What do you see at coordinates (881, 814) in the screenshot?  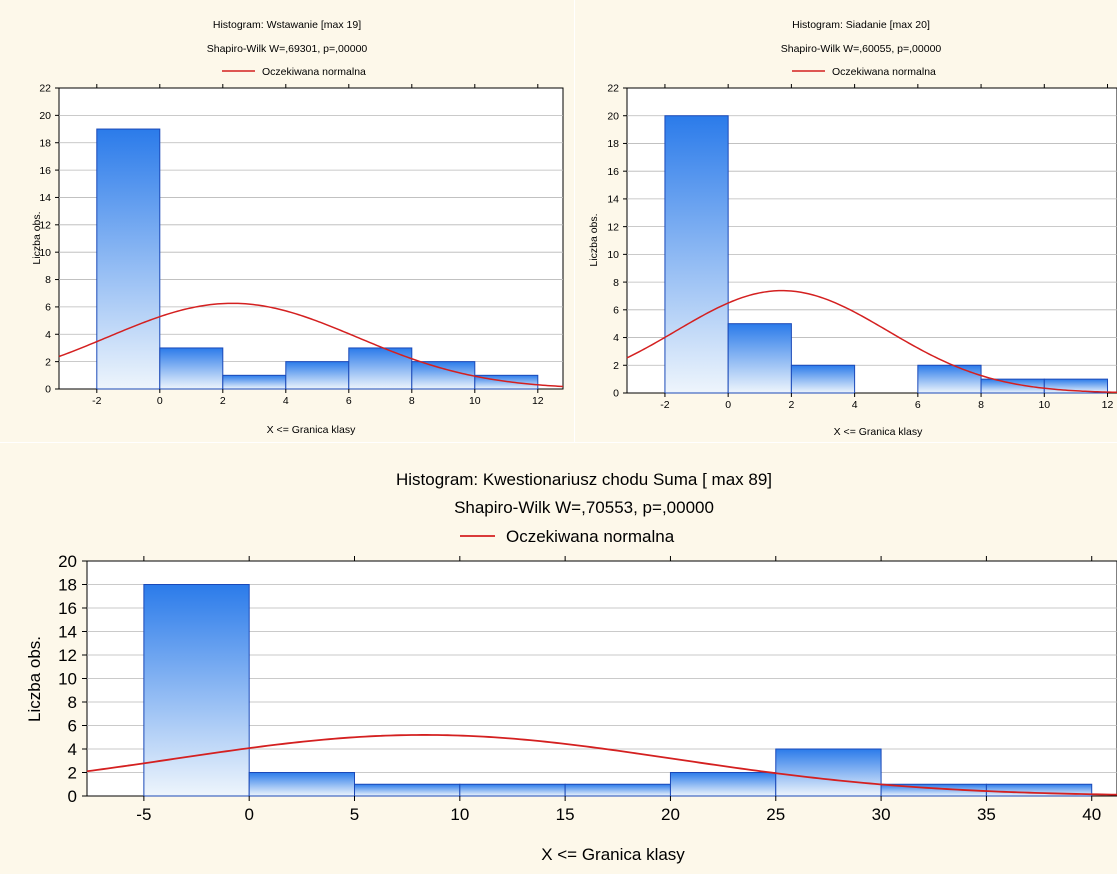 I see `x-tick-label: 30` at bounding box center [881, 814].